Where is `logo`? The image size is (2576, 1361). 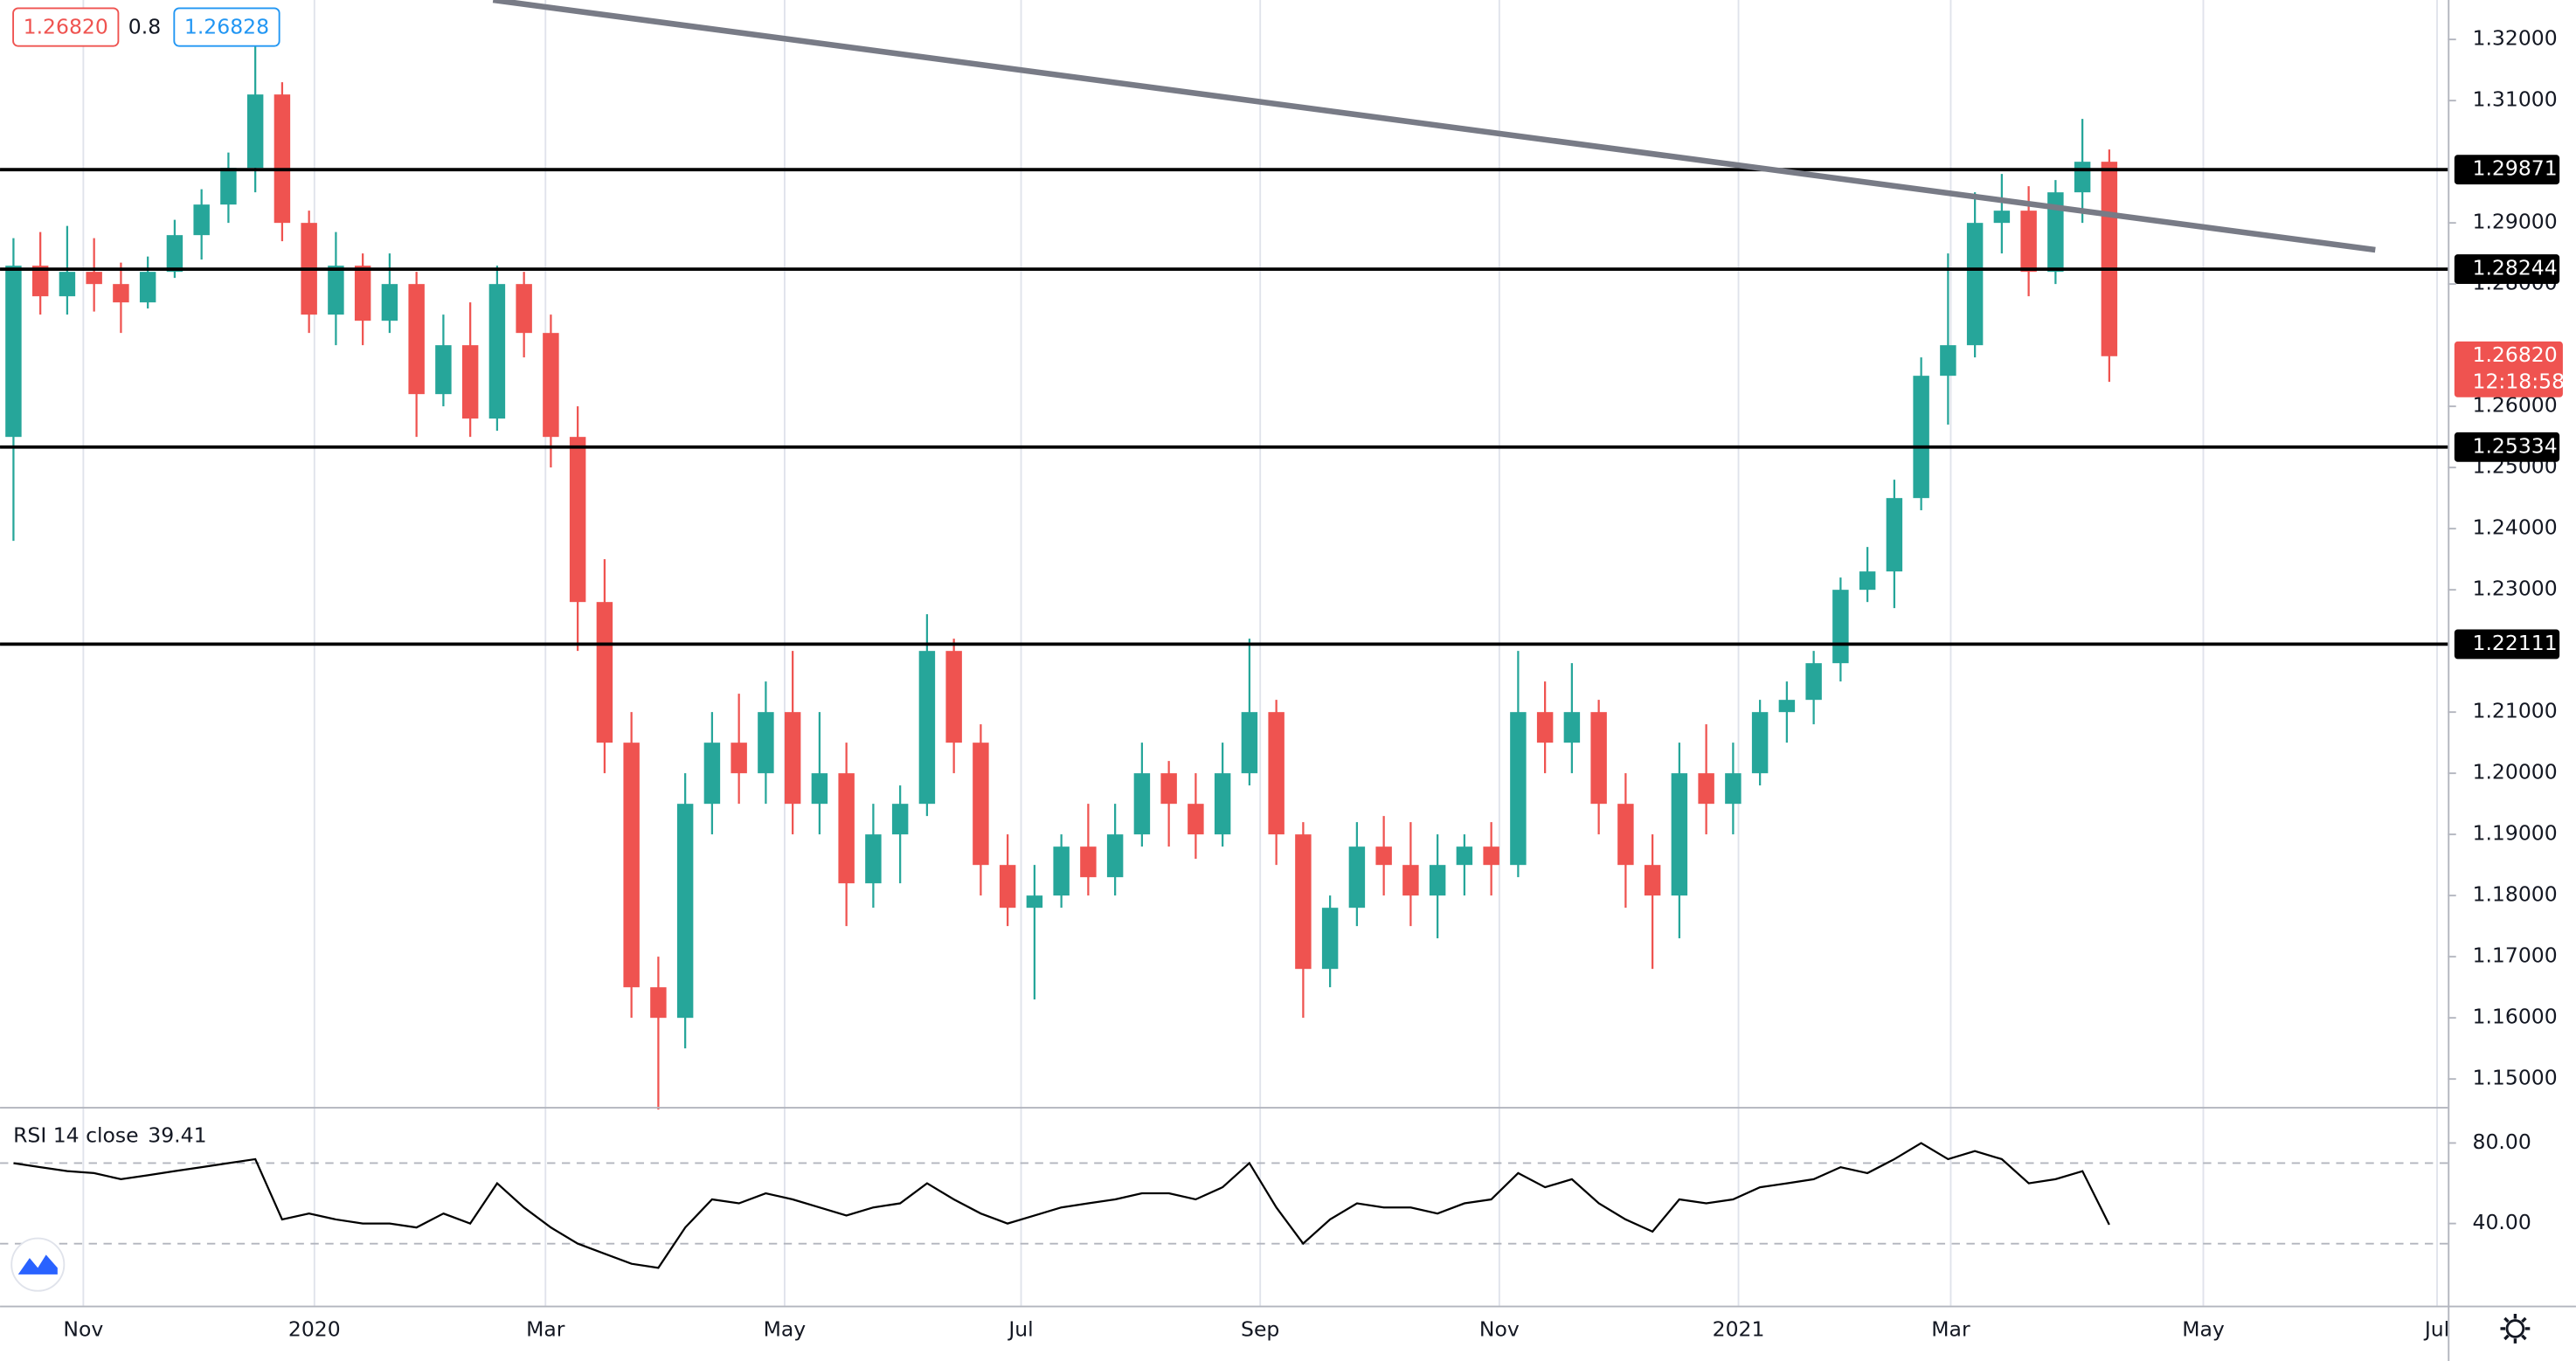 logo is located at coordinates (38, 1264).